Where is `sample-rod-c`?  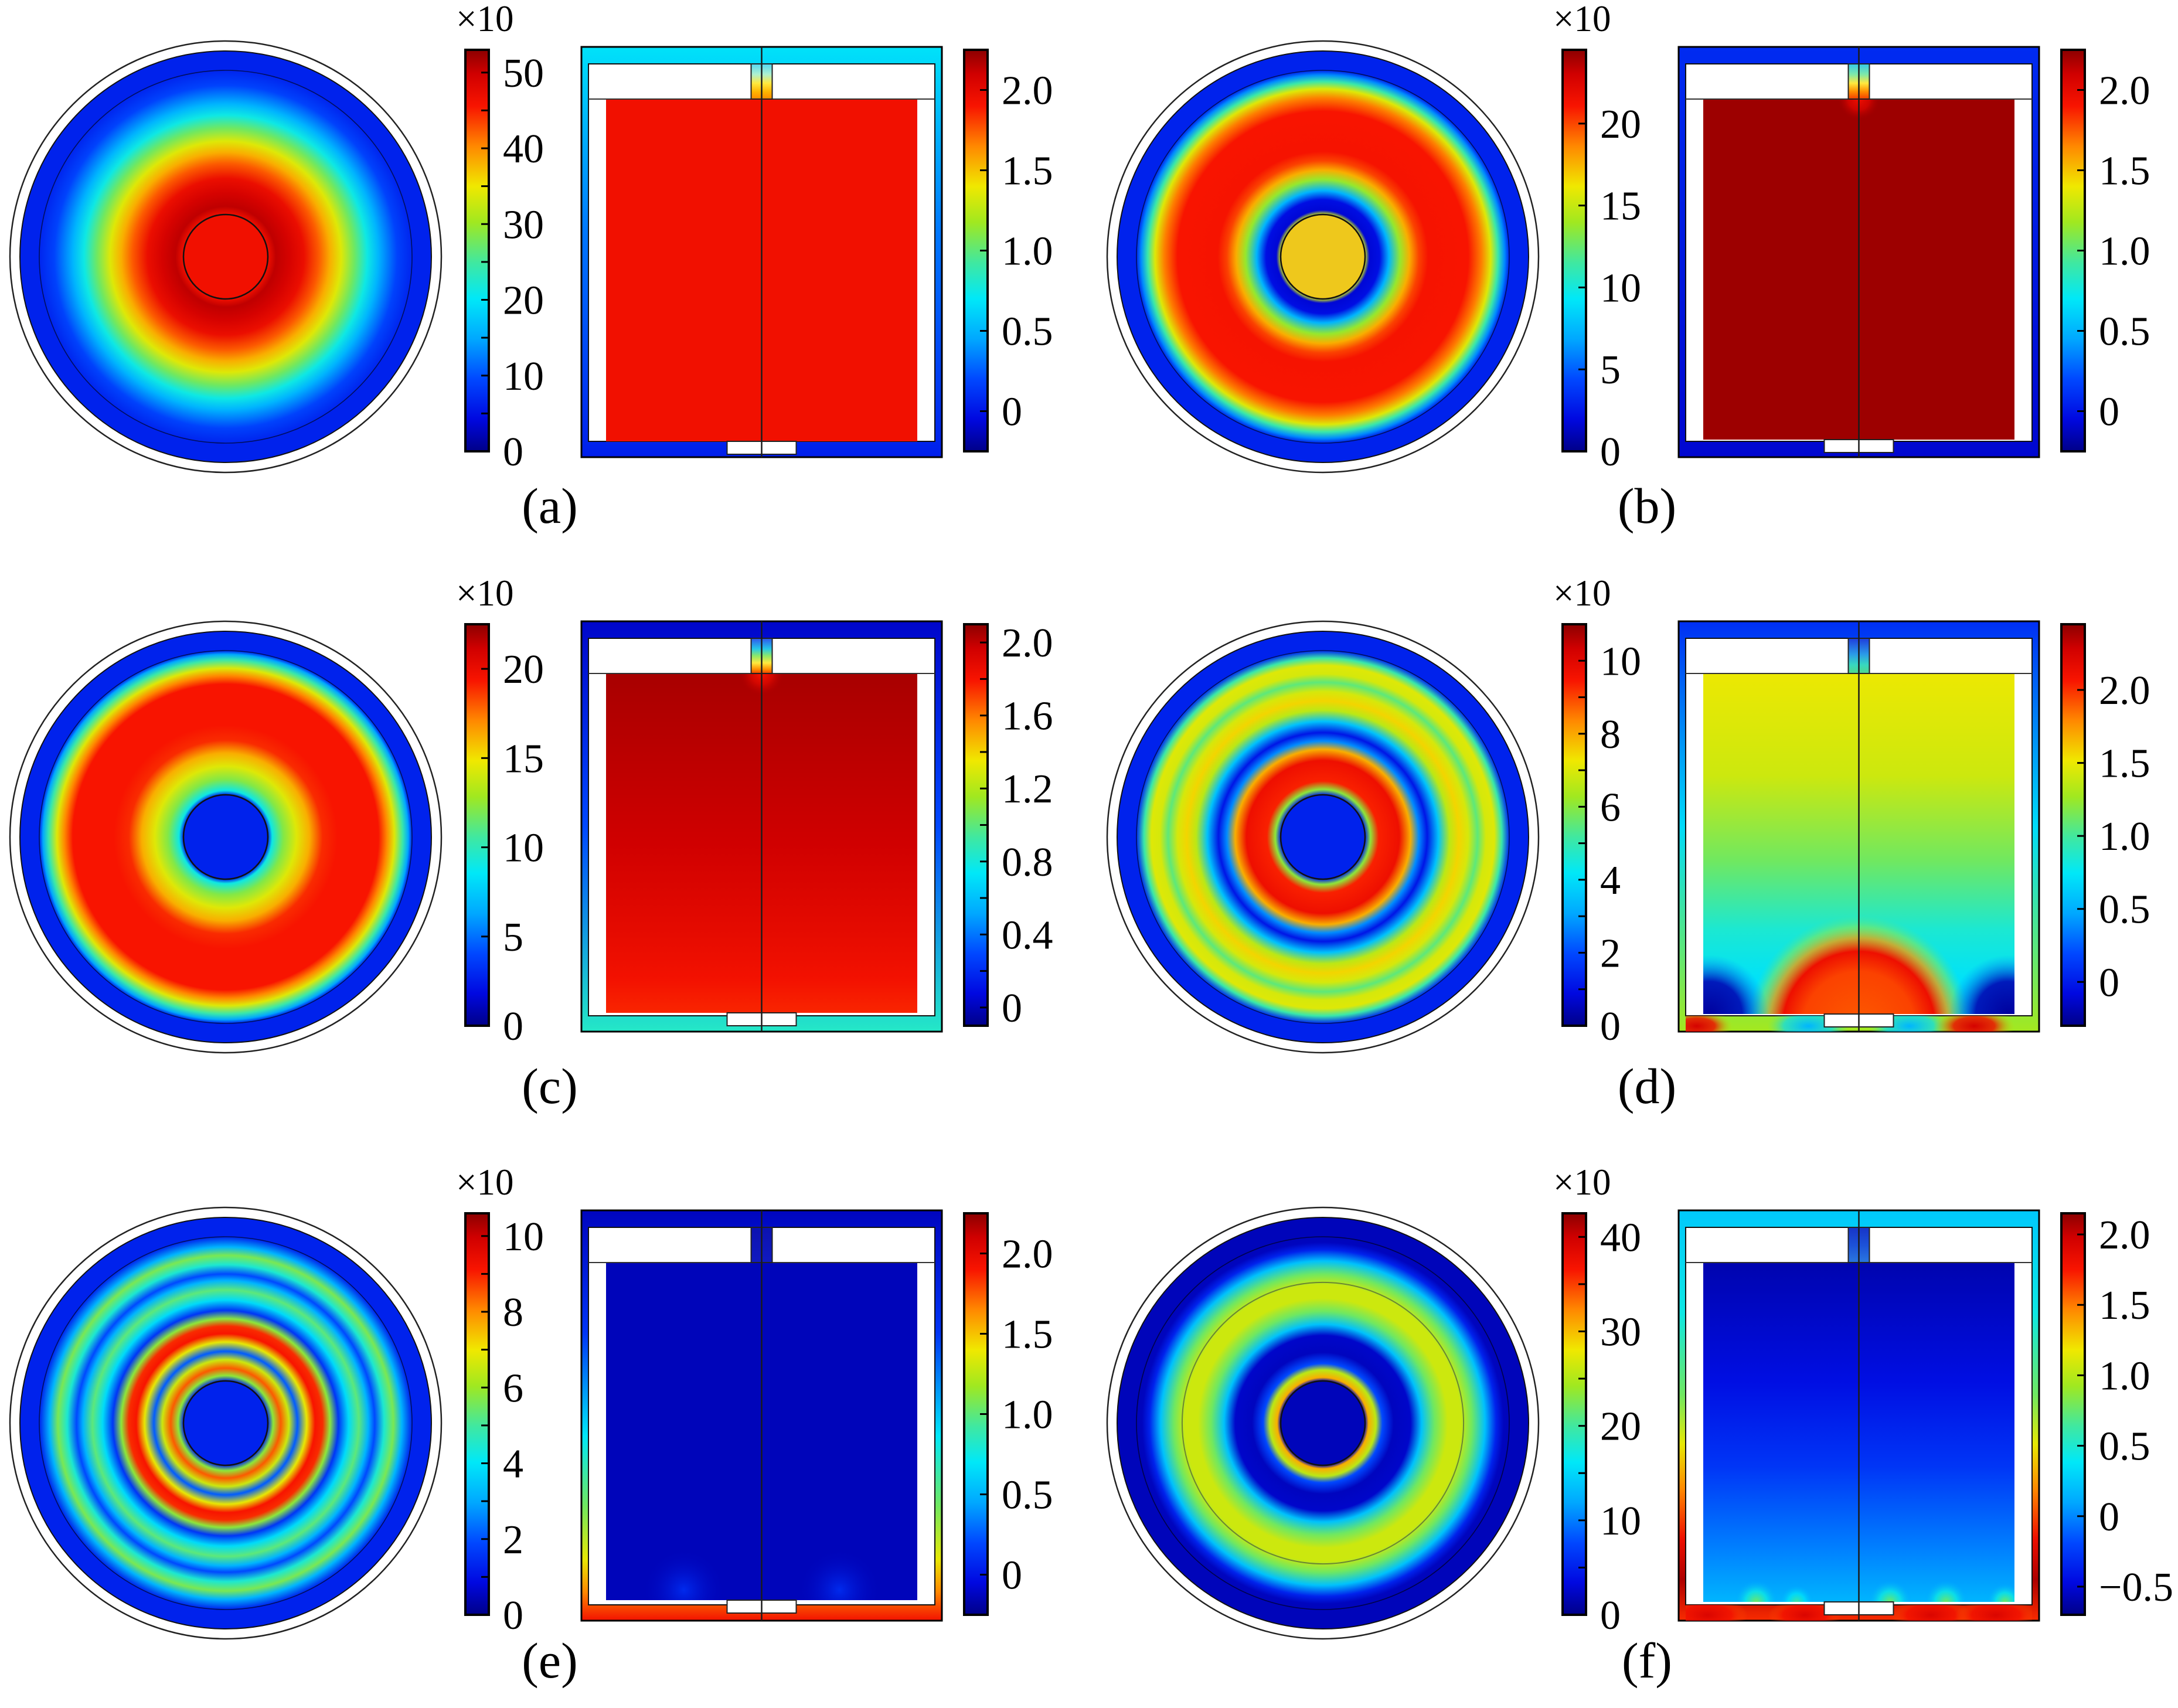 sample-rod-c is located at coordinates (225, 837).